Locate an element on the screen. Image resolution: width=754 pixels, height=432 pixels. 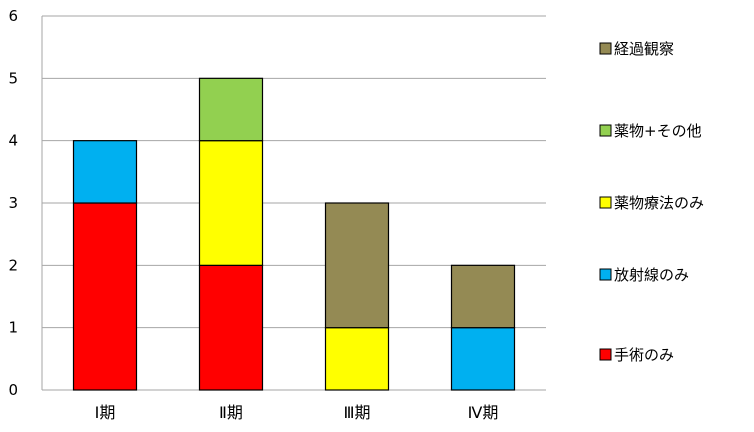
legend-label: 薬物+その他 is located at coordinates (658, 131).